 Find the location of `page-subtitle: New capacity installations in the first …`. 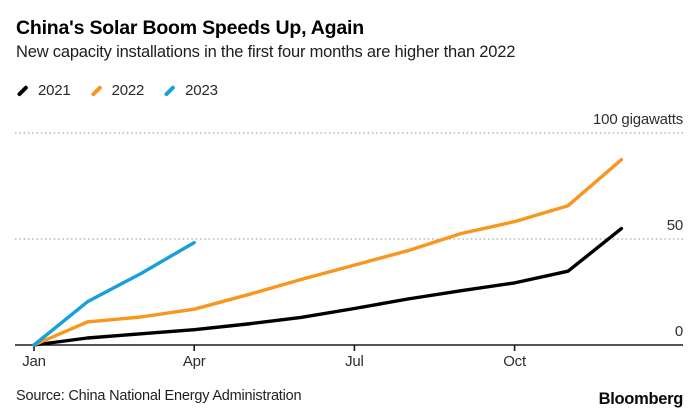

page-subtitle: New capacity installations in the first … is located at coordinates (266, 52).